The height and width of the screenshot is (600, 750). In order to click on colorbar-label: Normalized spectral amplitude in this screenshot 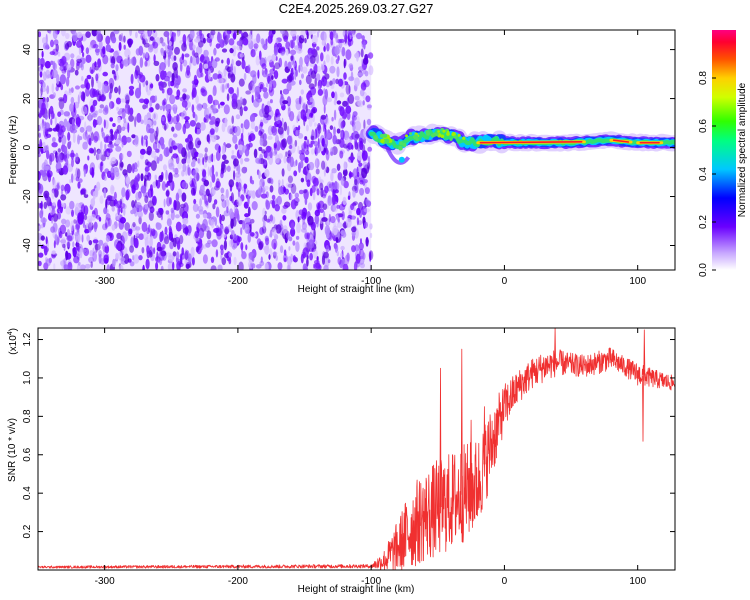, I will do `click(742, 149)`.